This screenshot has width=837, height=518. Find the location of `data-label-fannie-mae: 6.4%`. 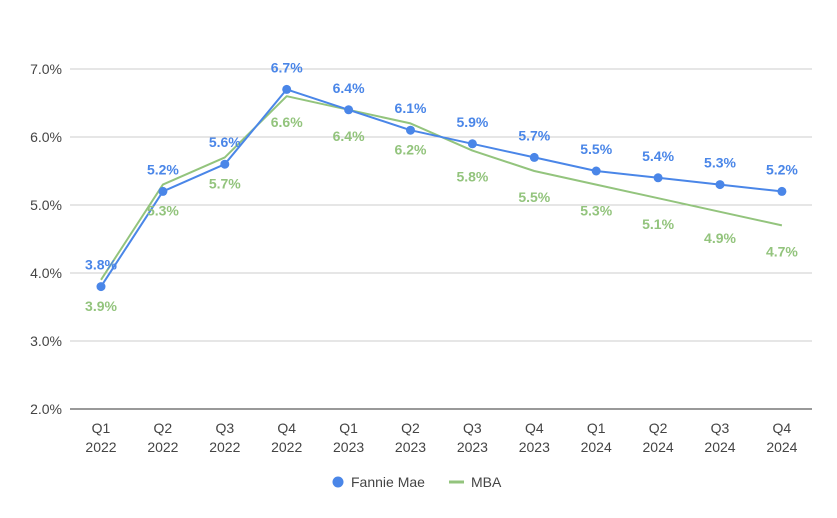

data-label-fannie-mae: 6.4% is located at coordinates (349, 88).